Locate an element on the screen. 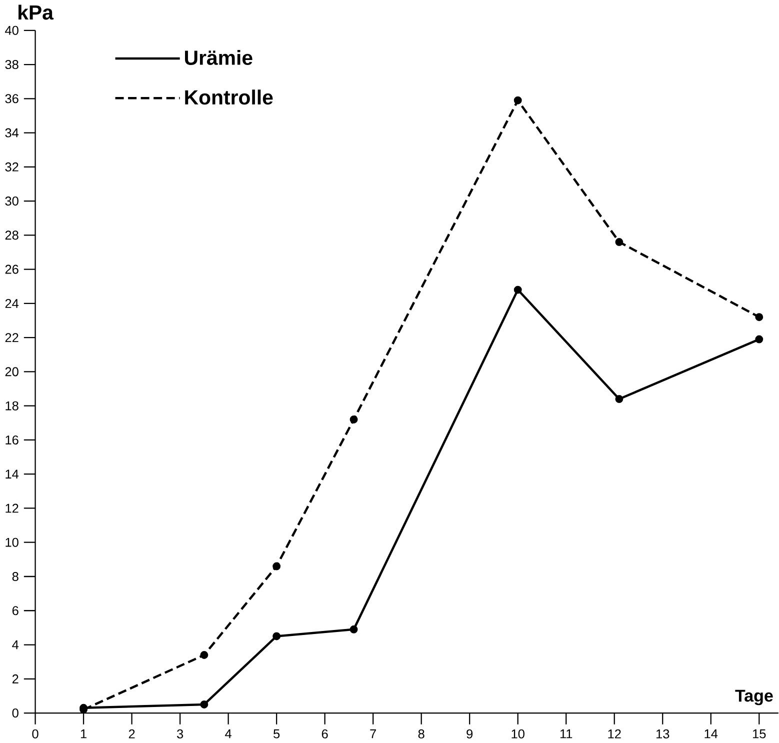  x-tick-label: 5 is located at coordinates (277, 733).